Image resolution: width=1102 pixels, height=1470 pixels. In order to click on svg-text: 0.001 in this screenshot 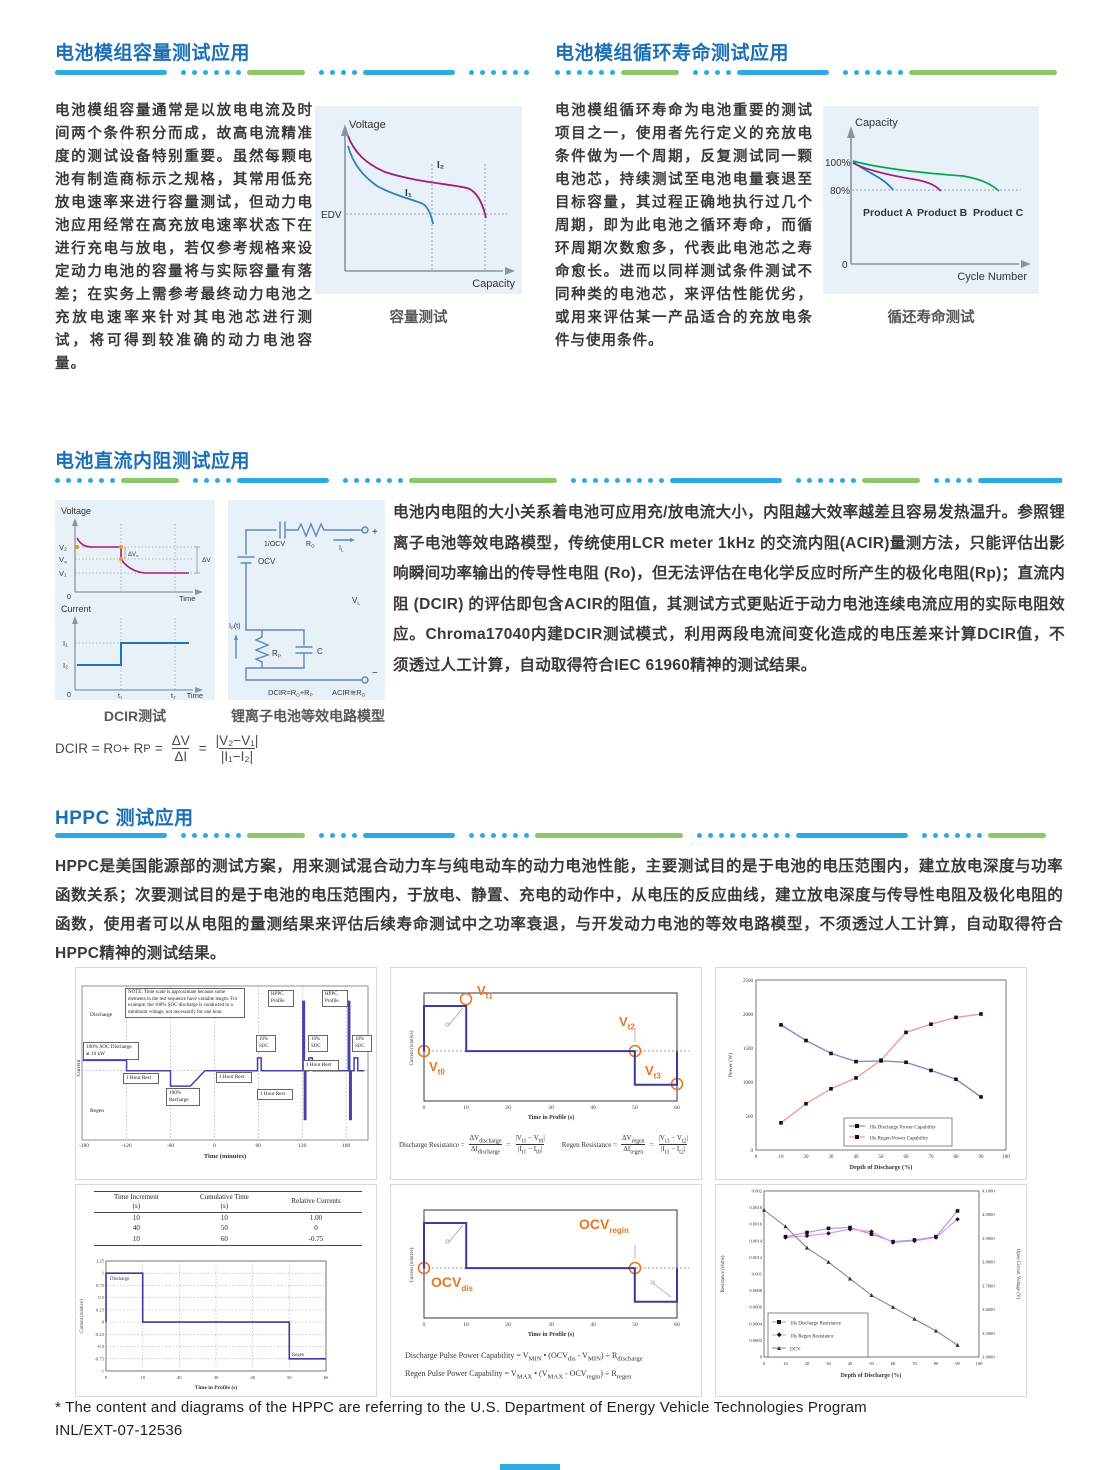, I will do `click(757, 1274)`.